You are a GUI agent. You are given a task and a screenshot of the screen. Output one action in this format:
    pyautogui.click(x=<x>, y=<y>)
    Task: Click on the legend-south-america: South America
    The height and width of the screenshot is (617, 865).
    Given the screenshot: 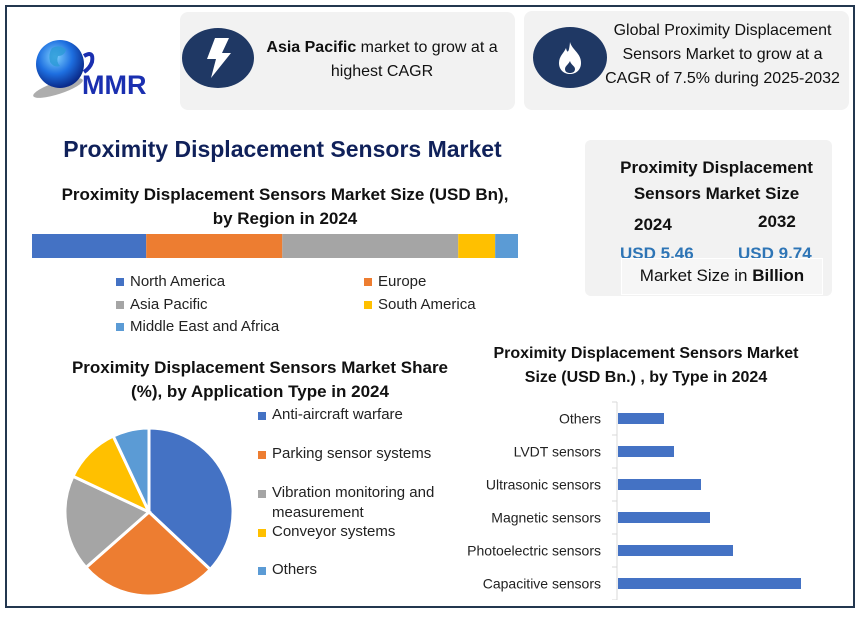 What is the action you would take?
    pyautogui.click(x=420, y=304)
    